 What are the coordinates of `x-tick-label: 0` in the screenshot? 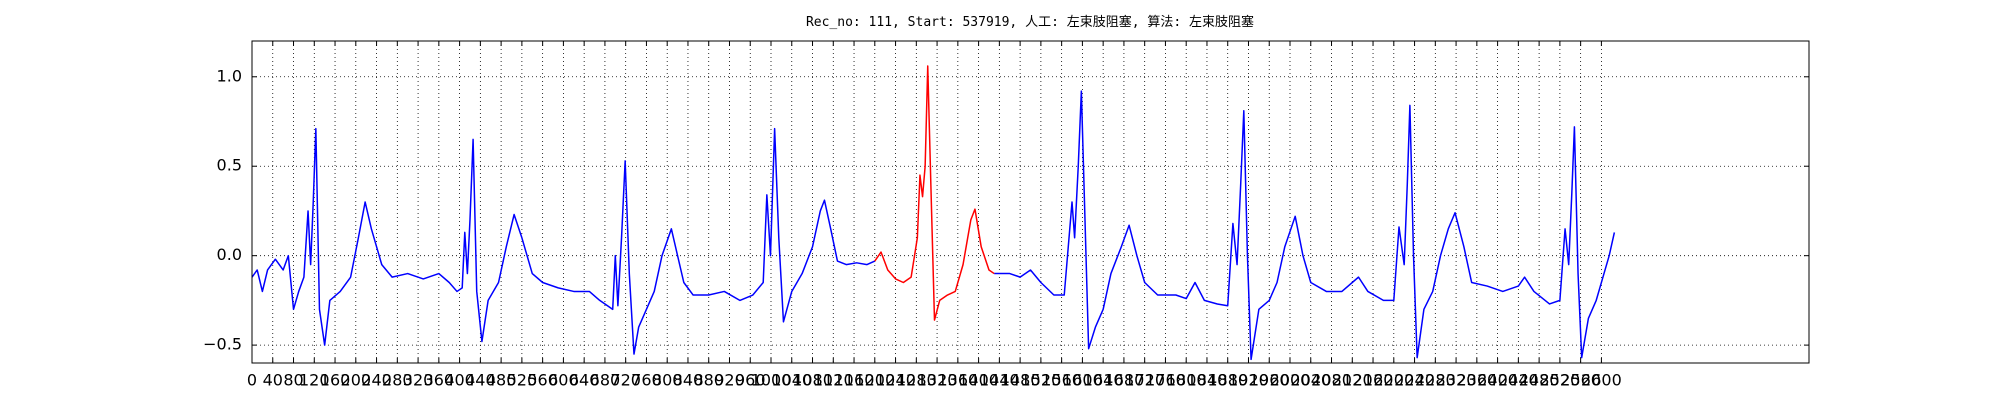 It's located at (252, 380).